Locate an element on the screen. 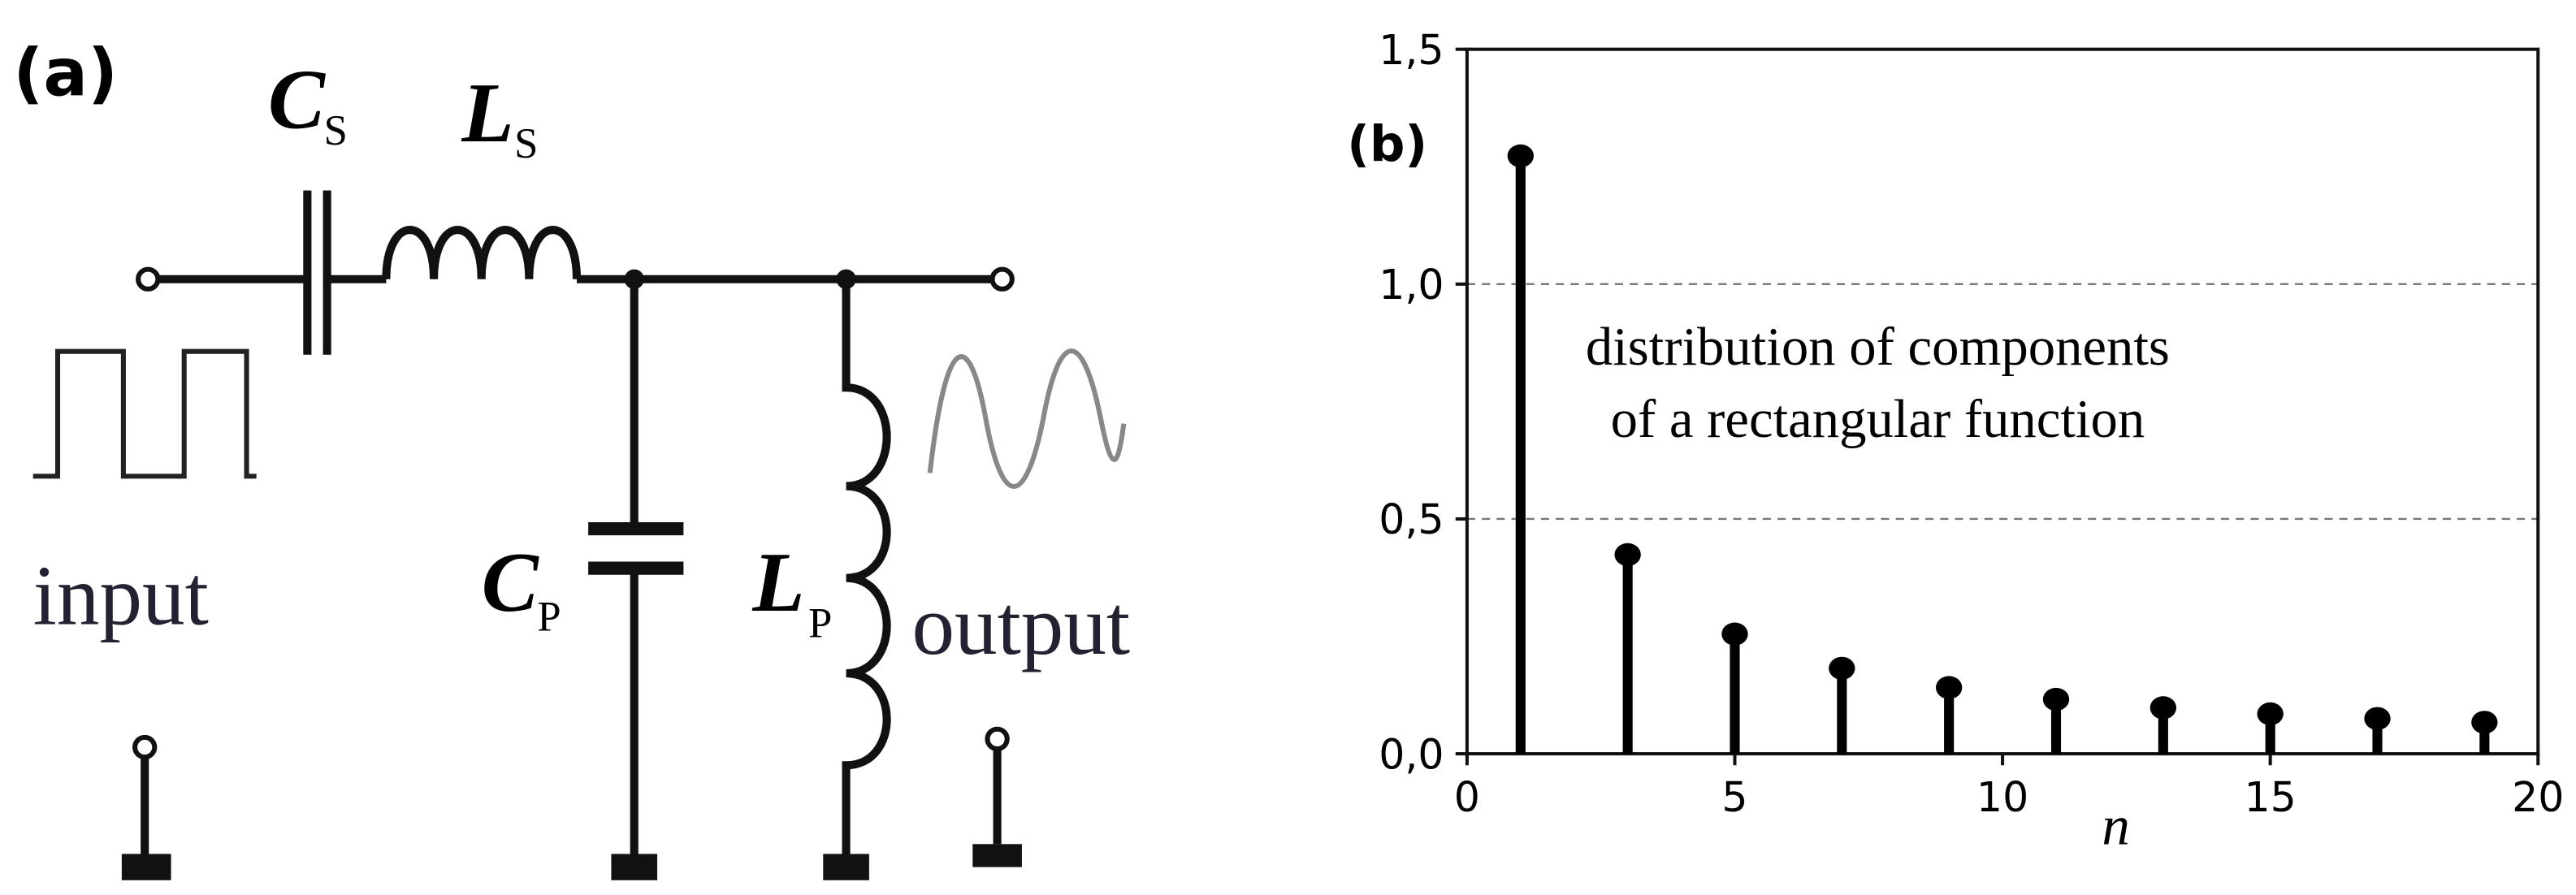 Image resolution: width=2576 pixels, height=895 pixels. x-tick-label: 5 is located at coordinates (1734, 797).